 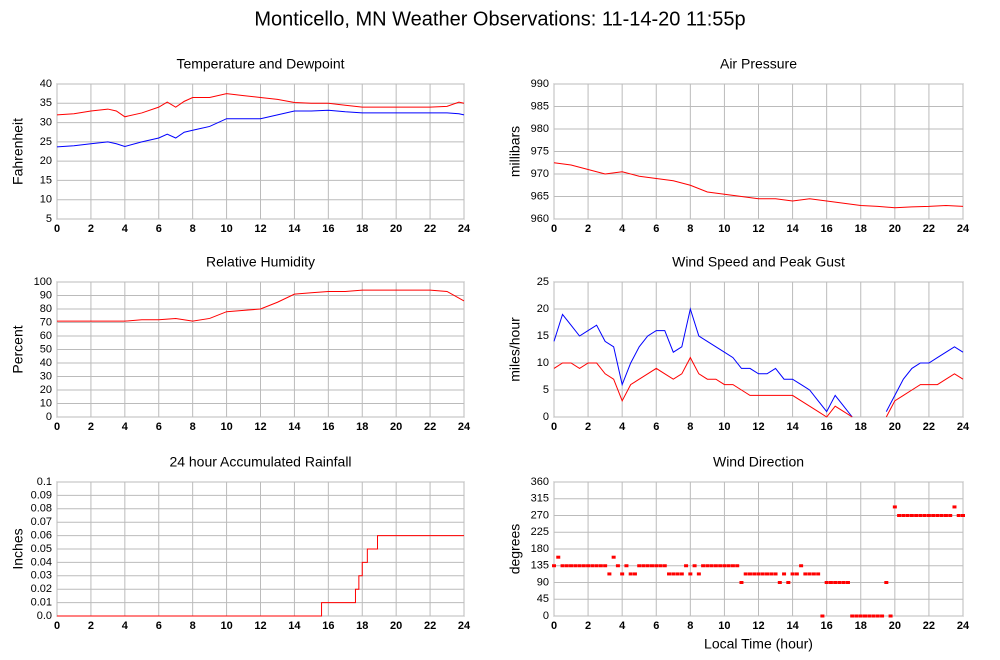 What do you see at coordinates (540, 549) in the screenshot?
I see `y-tick-label: 180` at bounding box center [540, 549].